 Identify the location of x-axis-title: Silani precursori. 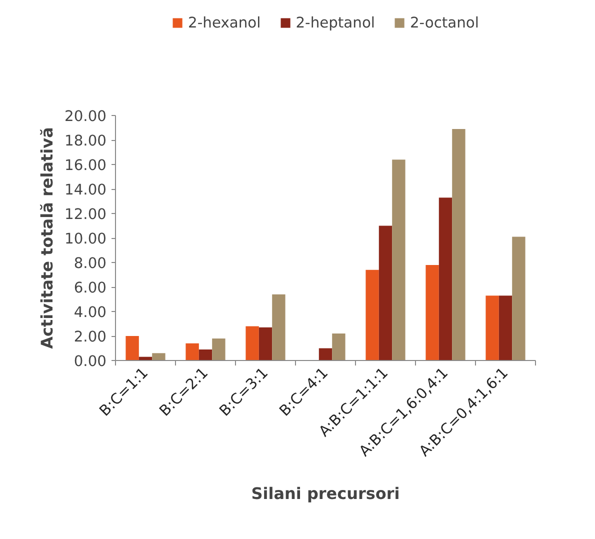
(325, 493).